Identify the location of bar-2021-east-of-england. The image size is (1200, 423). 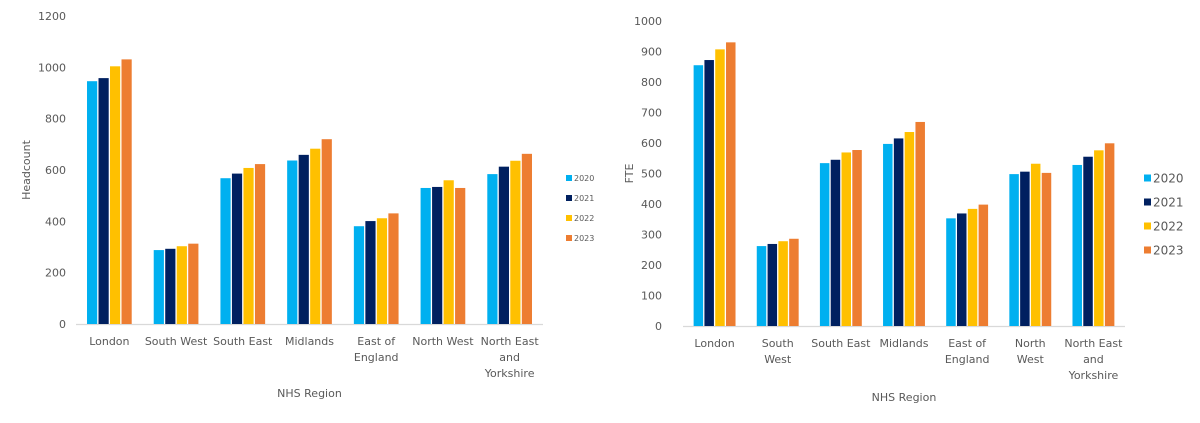
(961, 269).